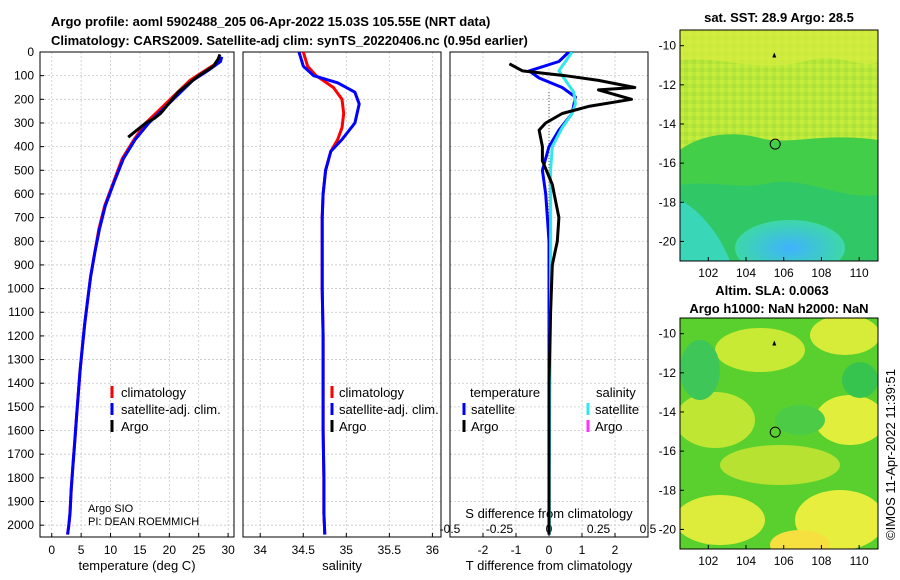 This screenshot has height=580, width=900. I want to click on x-axis-label: salinity, so click(342, 565).